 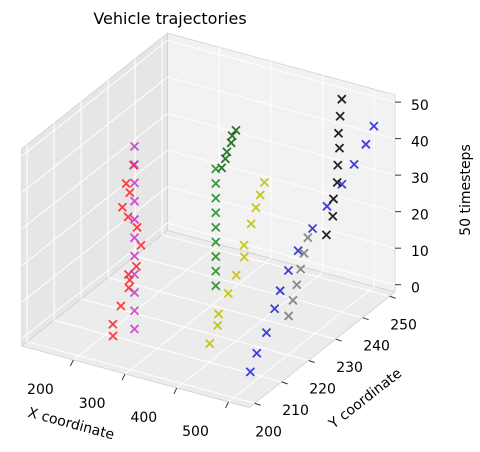 I want to click on x-tick-label: 500, so click(x=195, y=432).